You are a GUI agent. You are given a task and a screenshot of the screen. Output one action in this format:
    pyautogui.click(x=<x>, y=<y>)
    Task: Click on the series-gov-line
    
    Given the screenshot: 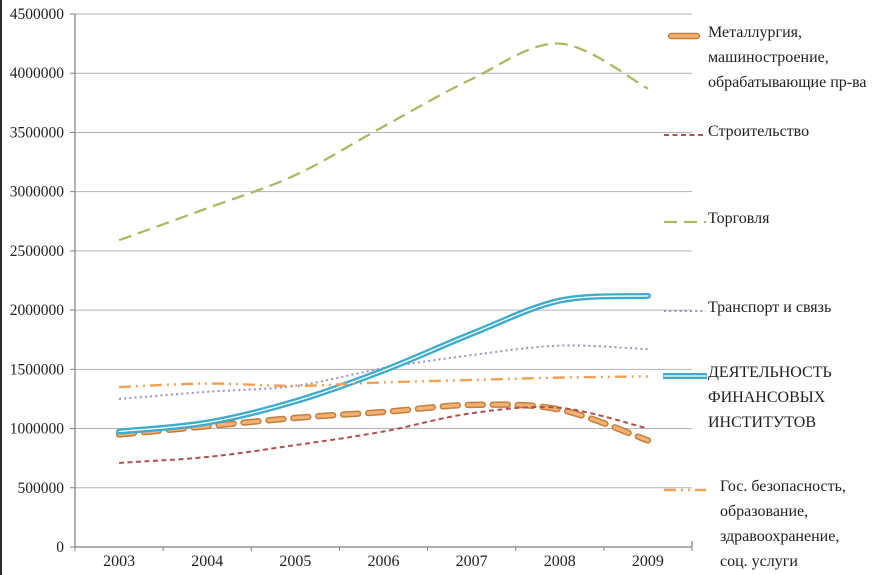 What is the action you would take?
    pyautogui.click(x=383, y=382)
    